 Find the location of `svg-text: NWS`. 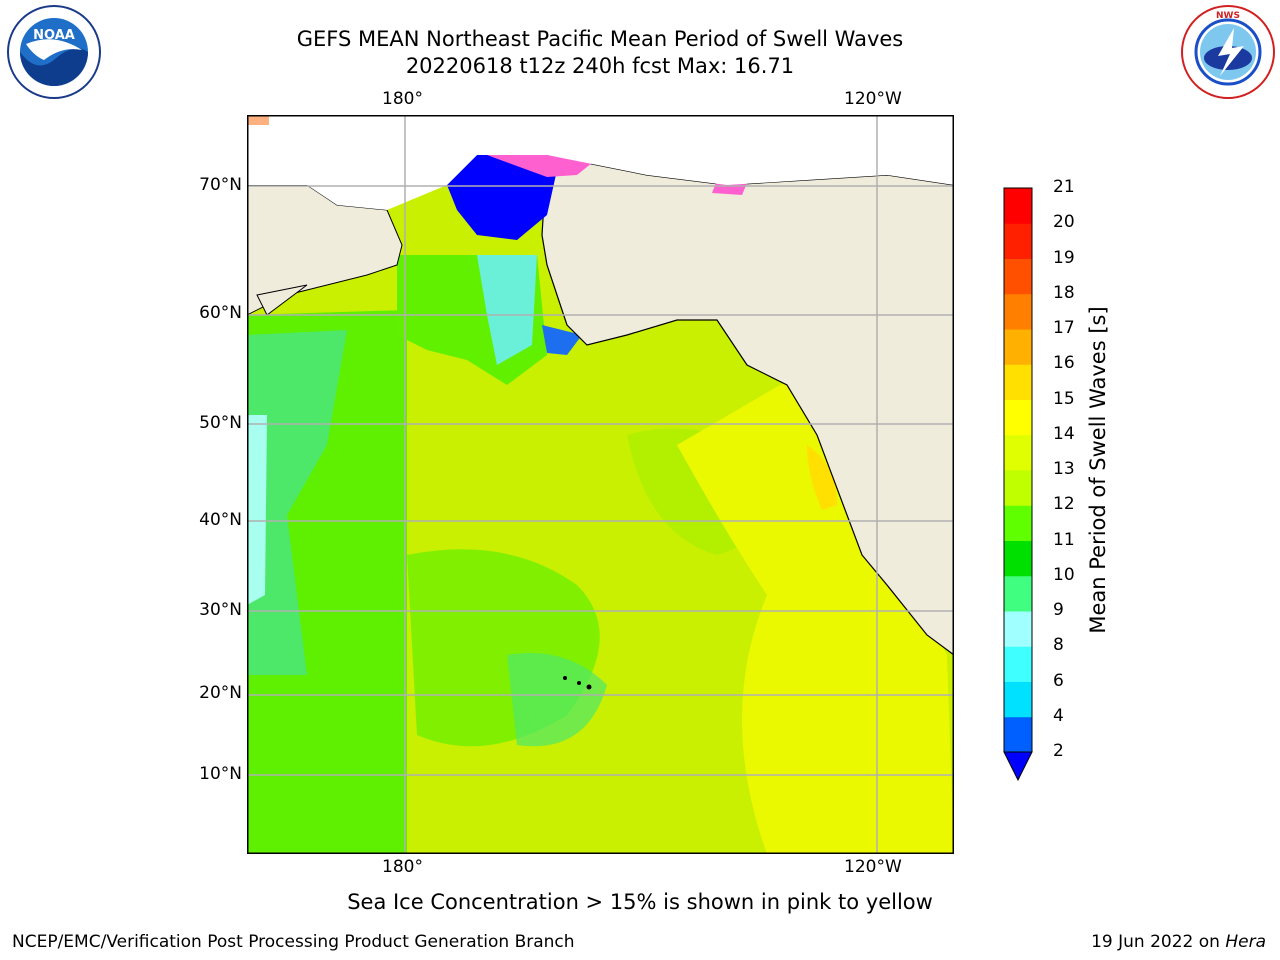

svg-text: NWS is located at coordinates (1228, 16).